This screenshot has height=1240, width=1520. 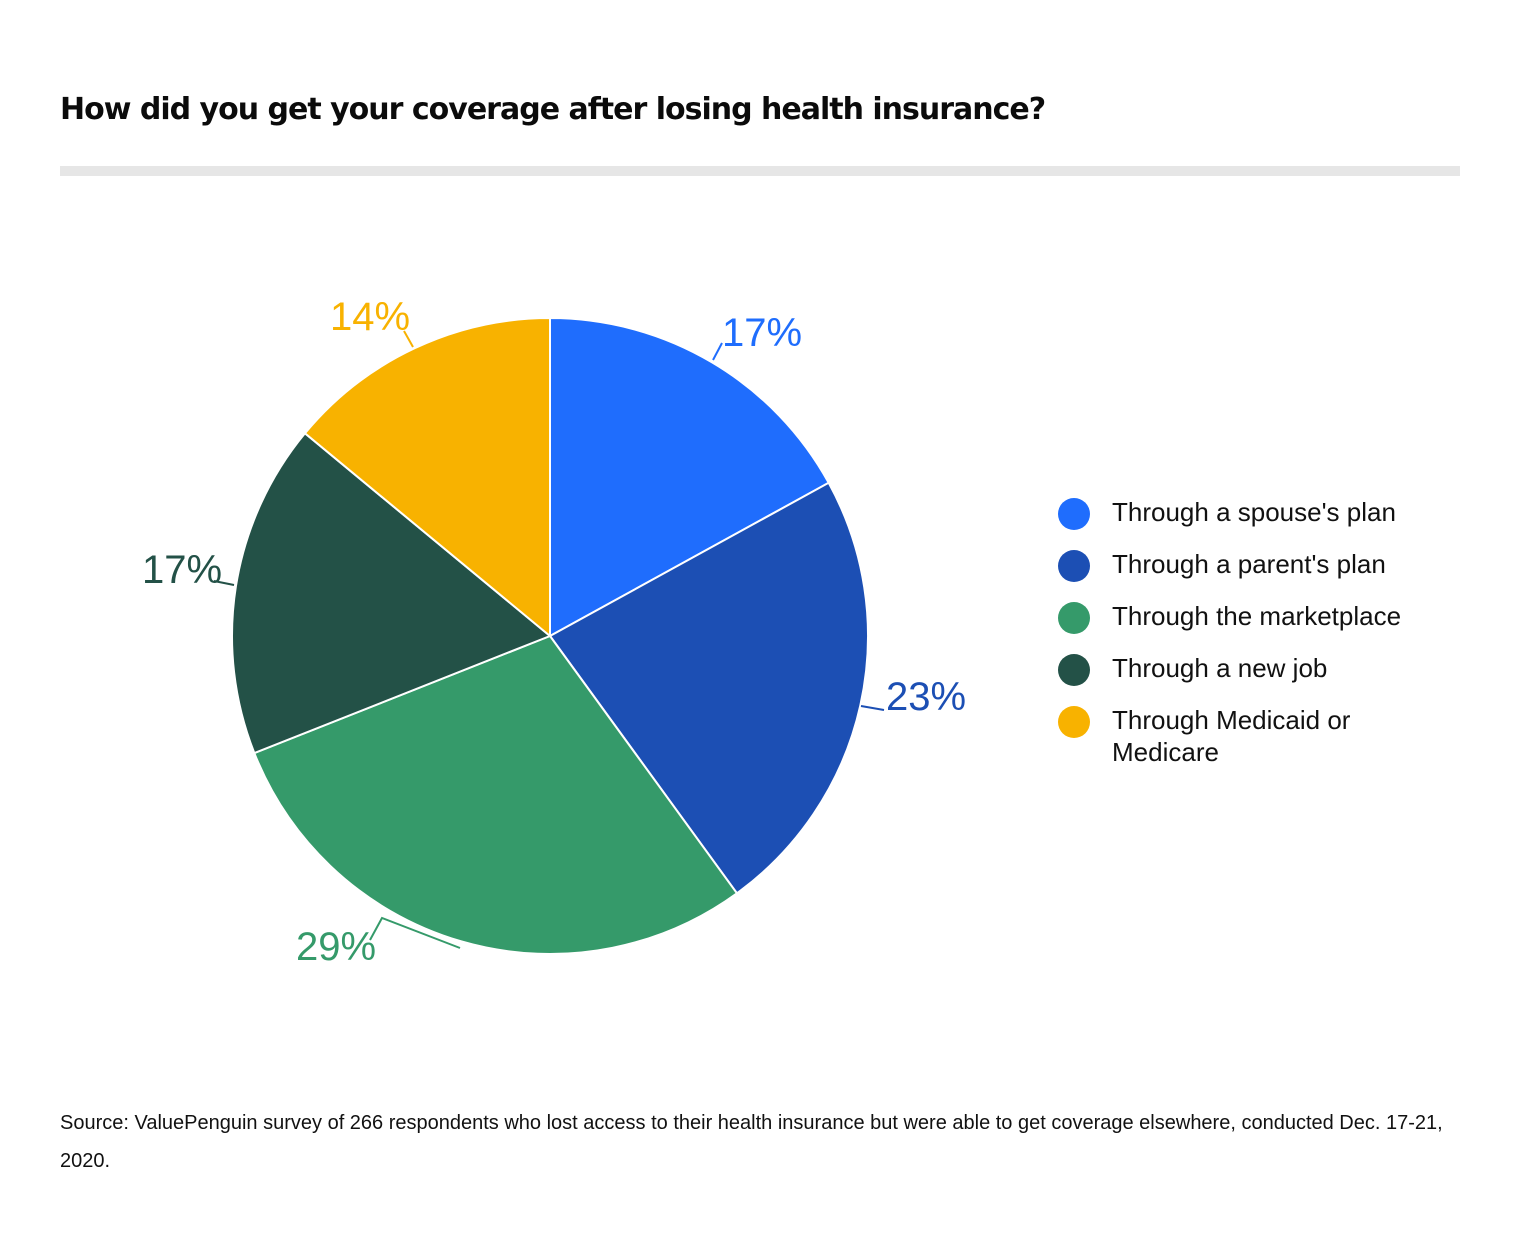 I want to click on legend-swatch-marketplace, so click(x=1074, y=618).